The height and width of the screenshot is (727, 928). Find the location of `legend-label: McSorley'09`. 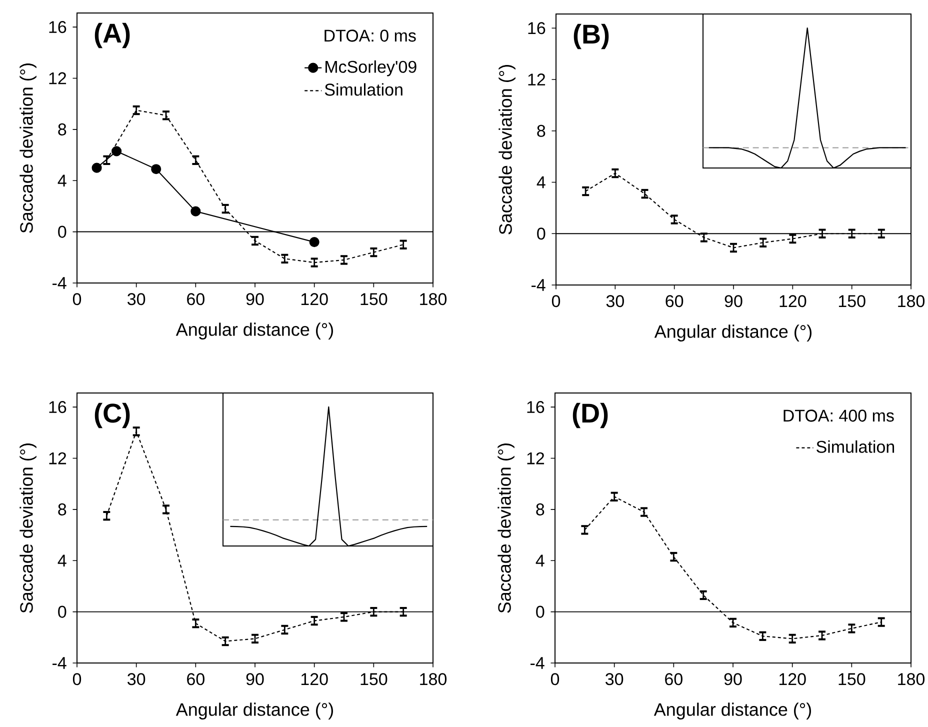

legend-label: McSorley'09 is located at coordinates (371, 68).